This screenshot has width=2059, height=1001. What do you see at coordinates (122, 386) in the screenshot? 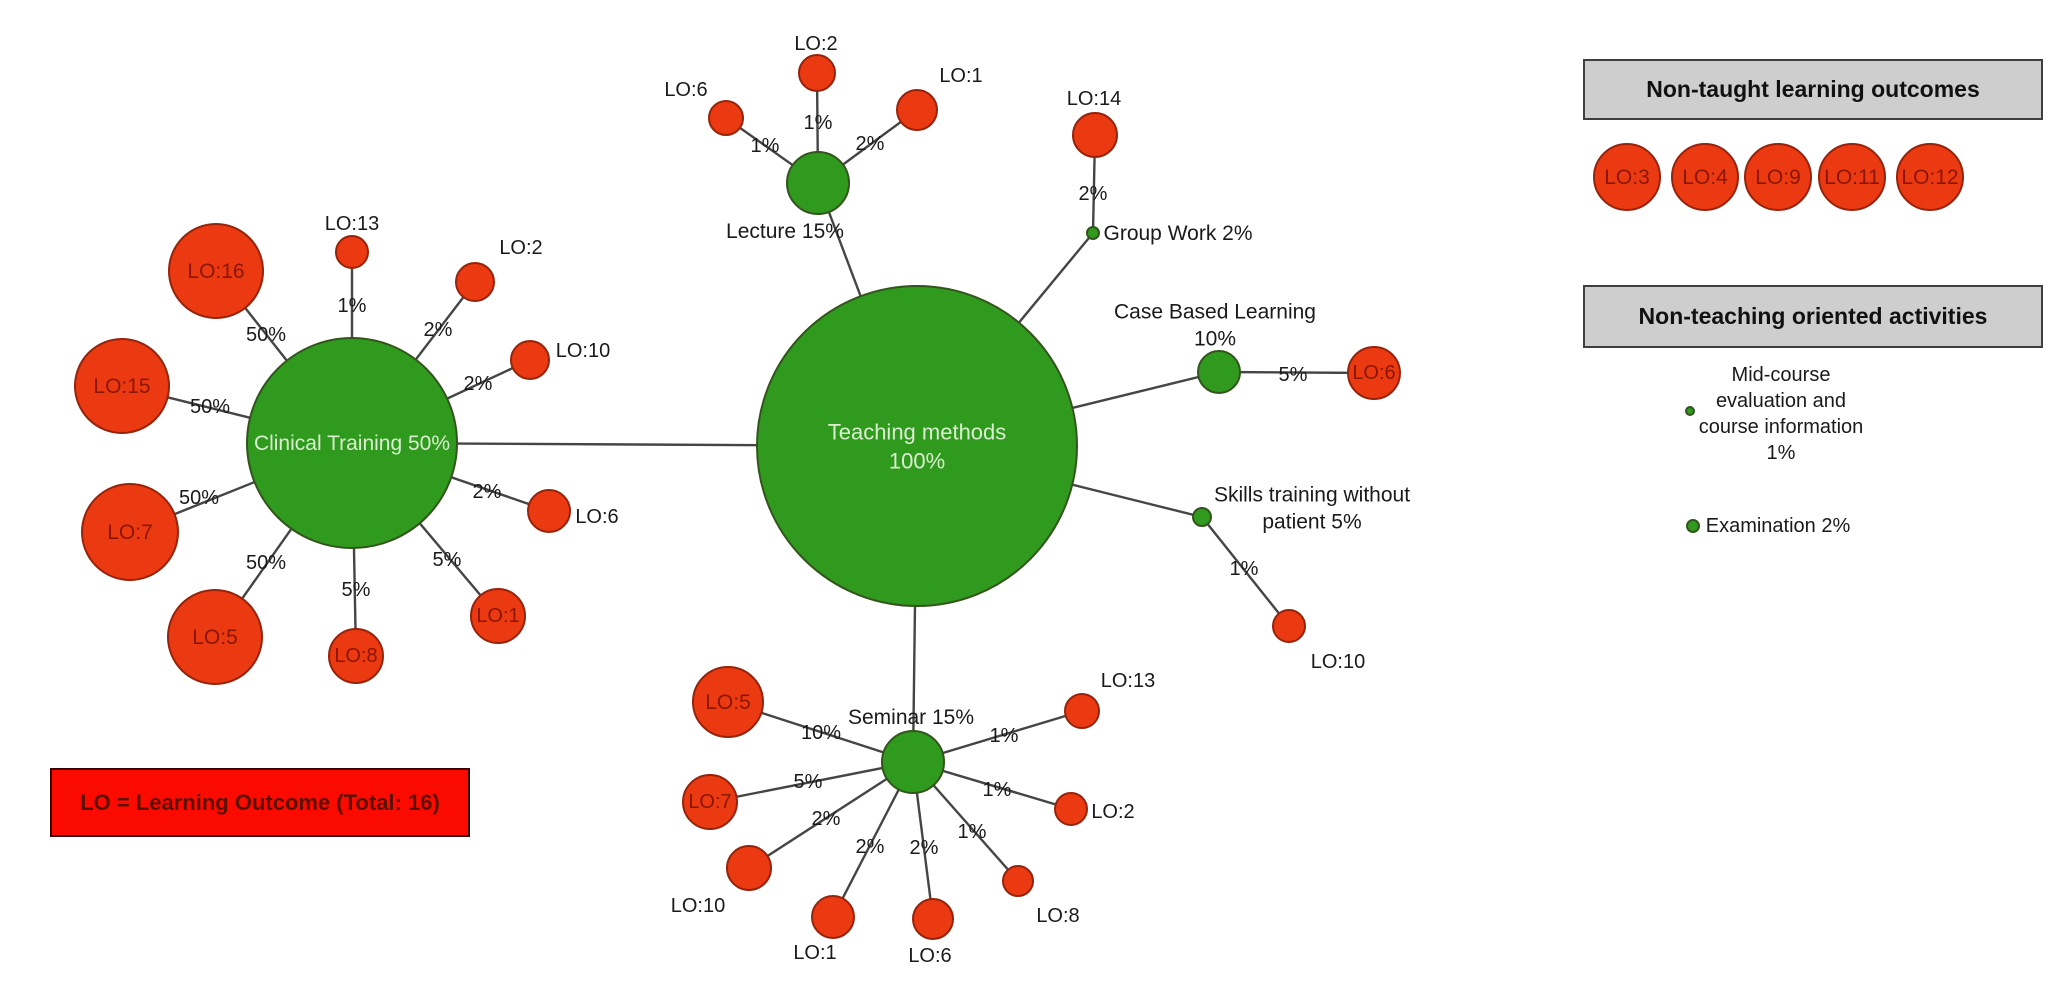
I see `node-lo15-clinical` at bounding box center [122, 386].